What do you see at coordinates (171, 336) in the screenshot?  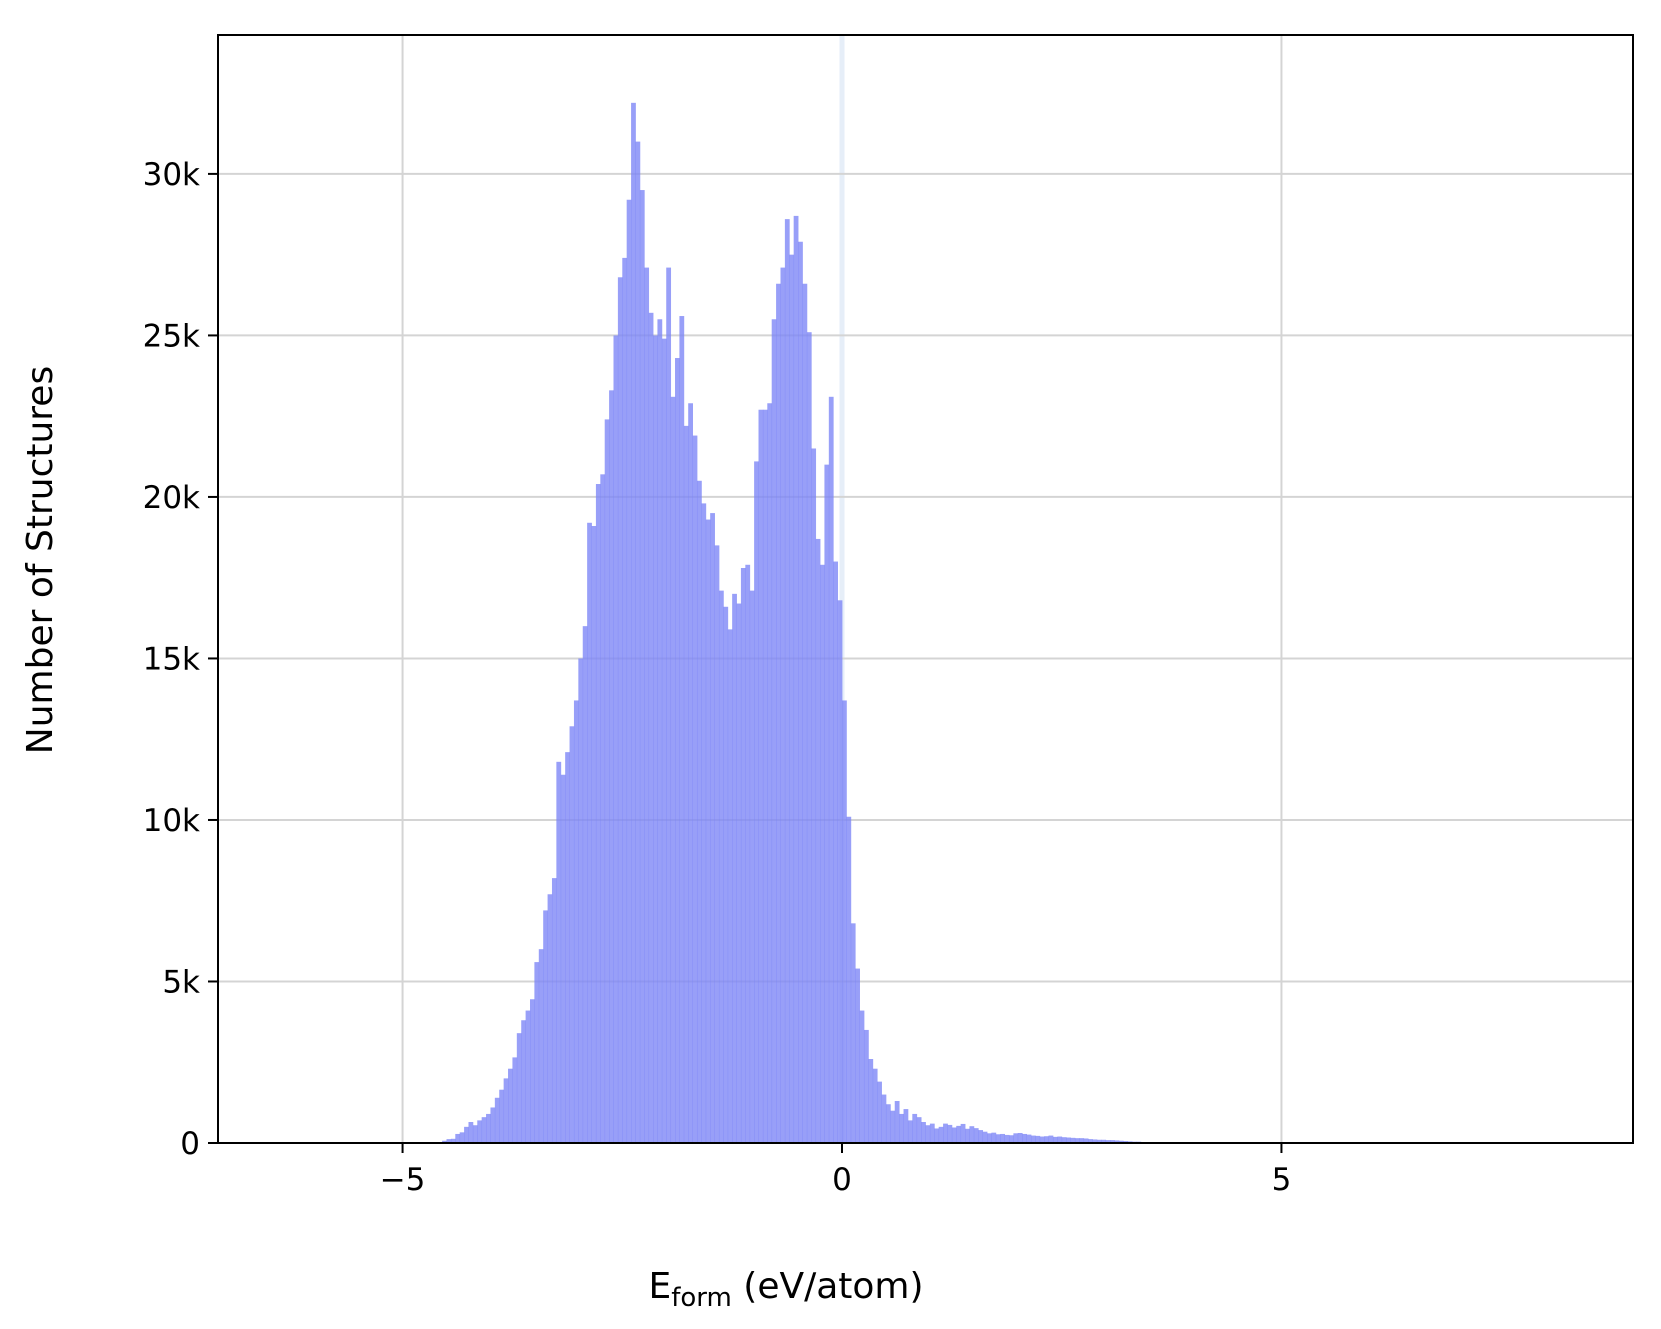 I see `y-tick-label: 25k` at bounding box center [171, 336].